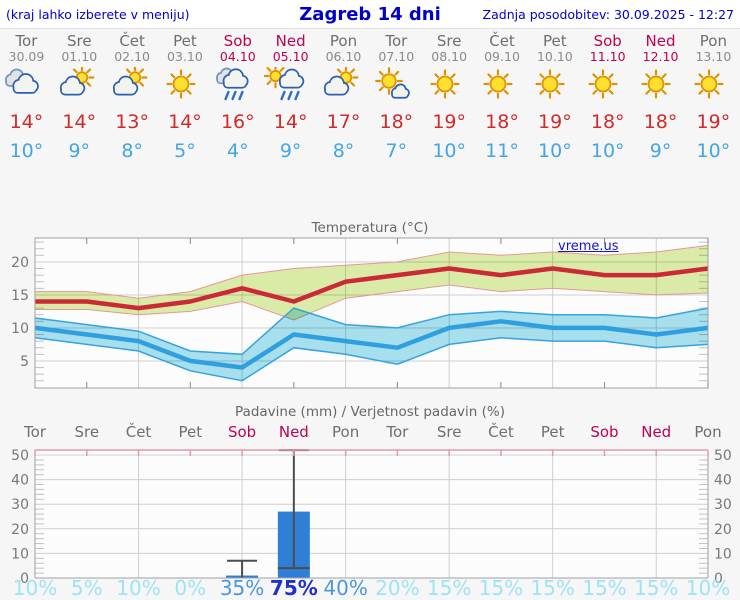 Image resolution: width=740 pixels, height=600 pixels. Describe the element at coordinates (79, 41) in the screenshot. I see `day-name: Sre` at that location.